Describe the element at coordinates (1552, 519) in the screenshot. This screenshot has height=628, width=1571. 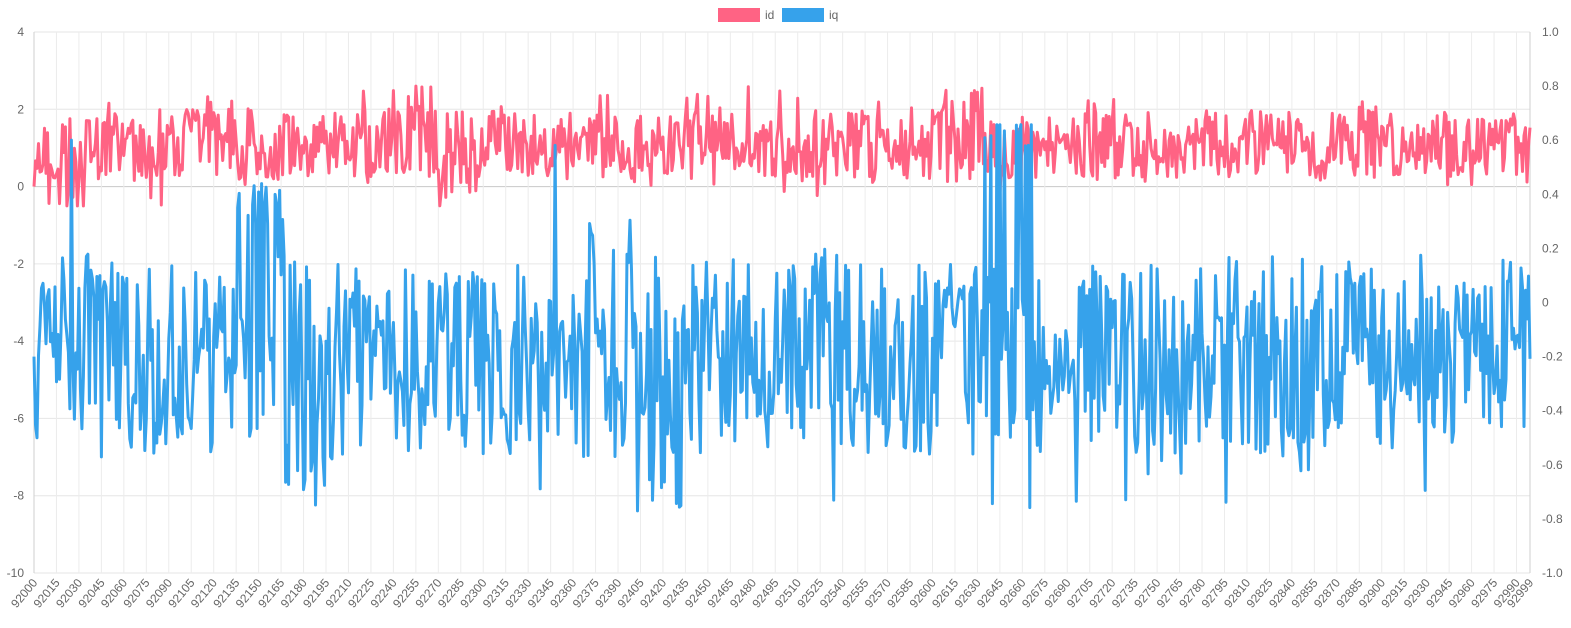
I see `y-right-tick-label: -0.8` at that location.